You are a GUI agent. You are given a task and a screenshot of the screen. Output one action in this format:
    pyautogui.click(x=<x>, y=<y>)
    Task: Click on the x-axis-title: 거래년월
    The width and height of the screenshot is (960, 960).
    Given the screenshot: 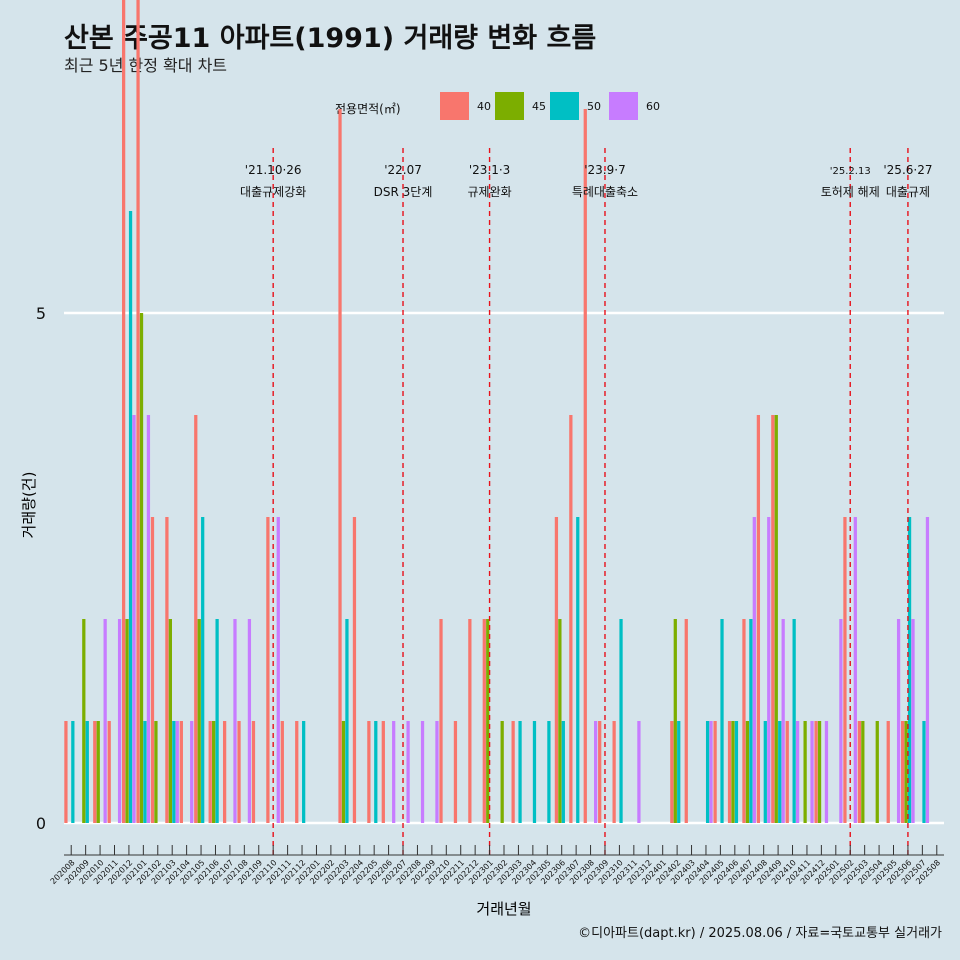 What is the action you would take?
    pyautogui.click(x=503, y=909)
    